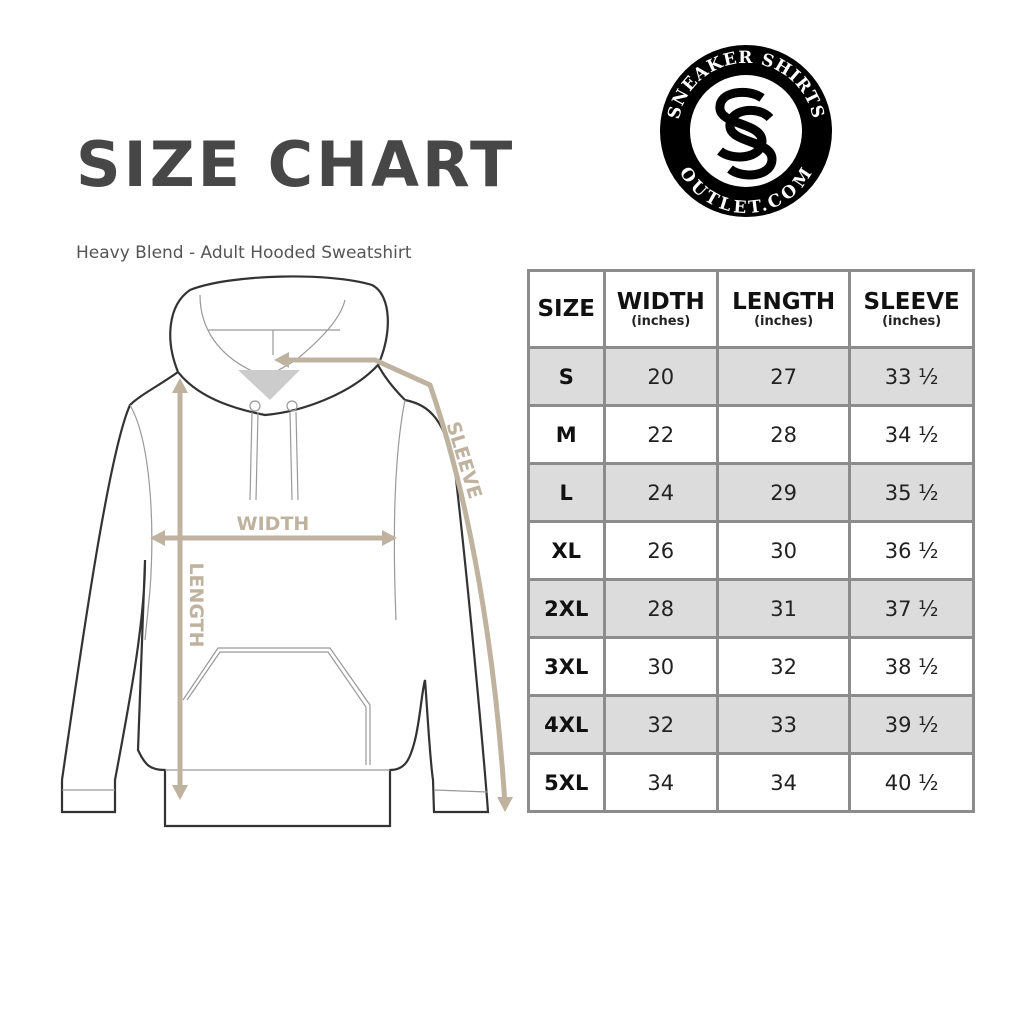 This screenshot has height=1024, width=1024. What do you see at coordinates (783, 492) in the screenshot?
I see `cell-length: 29` at bounding box center [783, 492].